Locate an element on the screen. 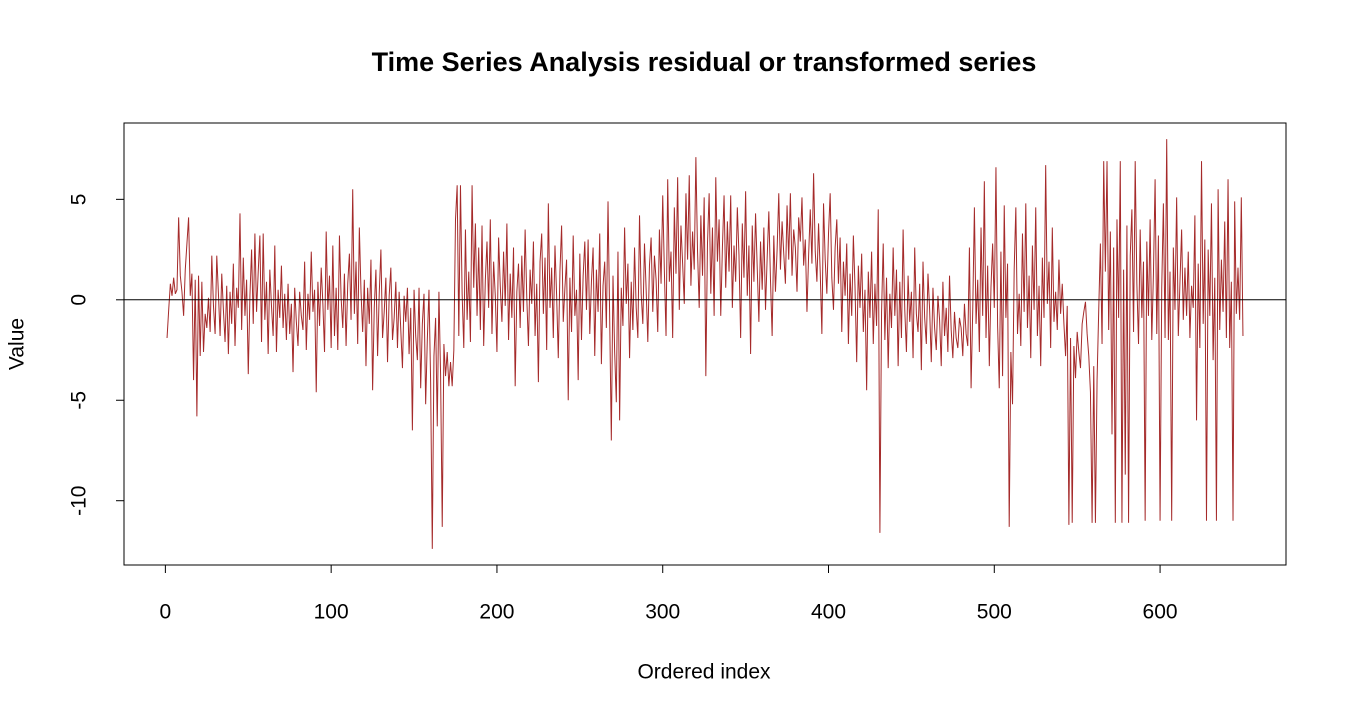 Image resolution: width=1350 pixels, height=720 pixels. y-tick-label: 5 is located at coordinates (79, 200).